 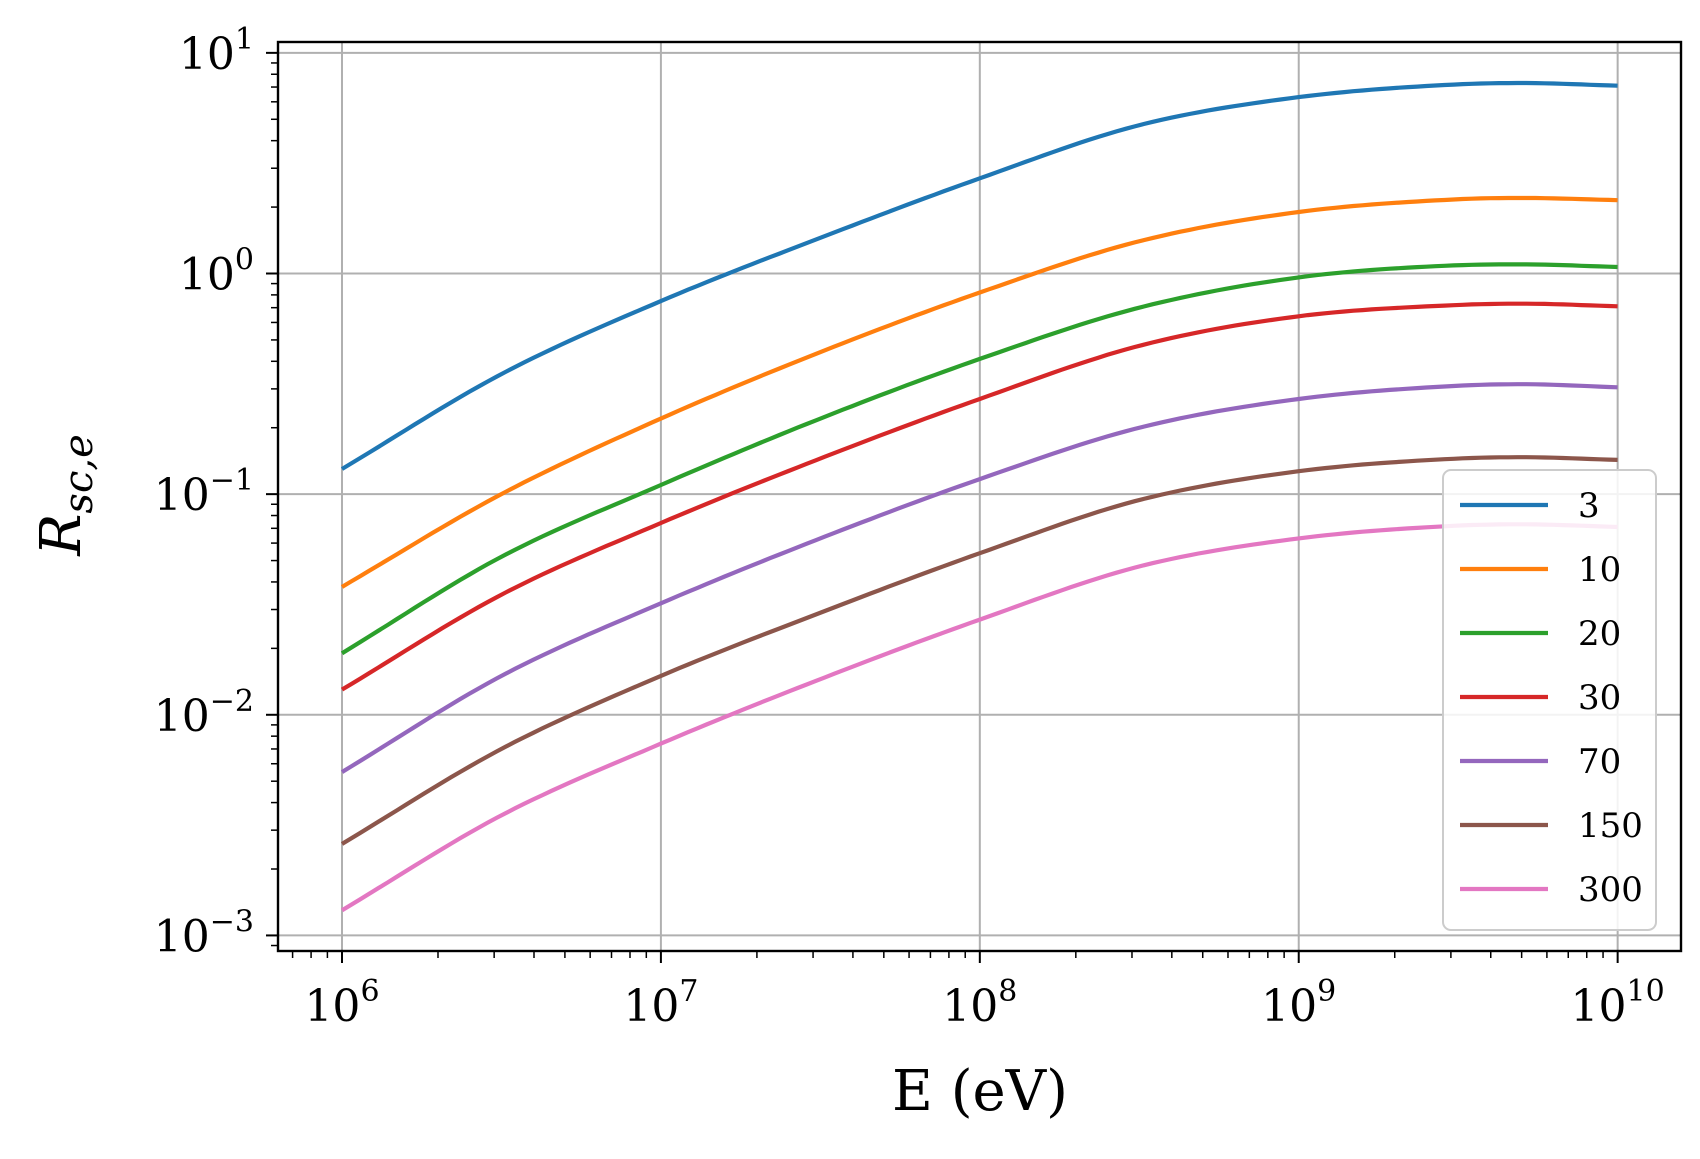 I want to click on legend-box, so click(x=1549, y=700).